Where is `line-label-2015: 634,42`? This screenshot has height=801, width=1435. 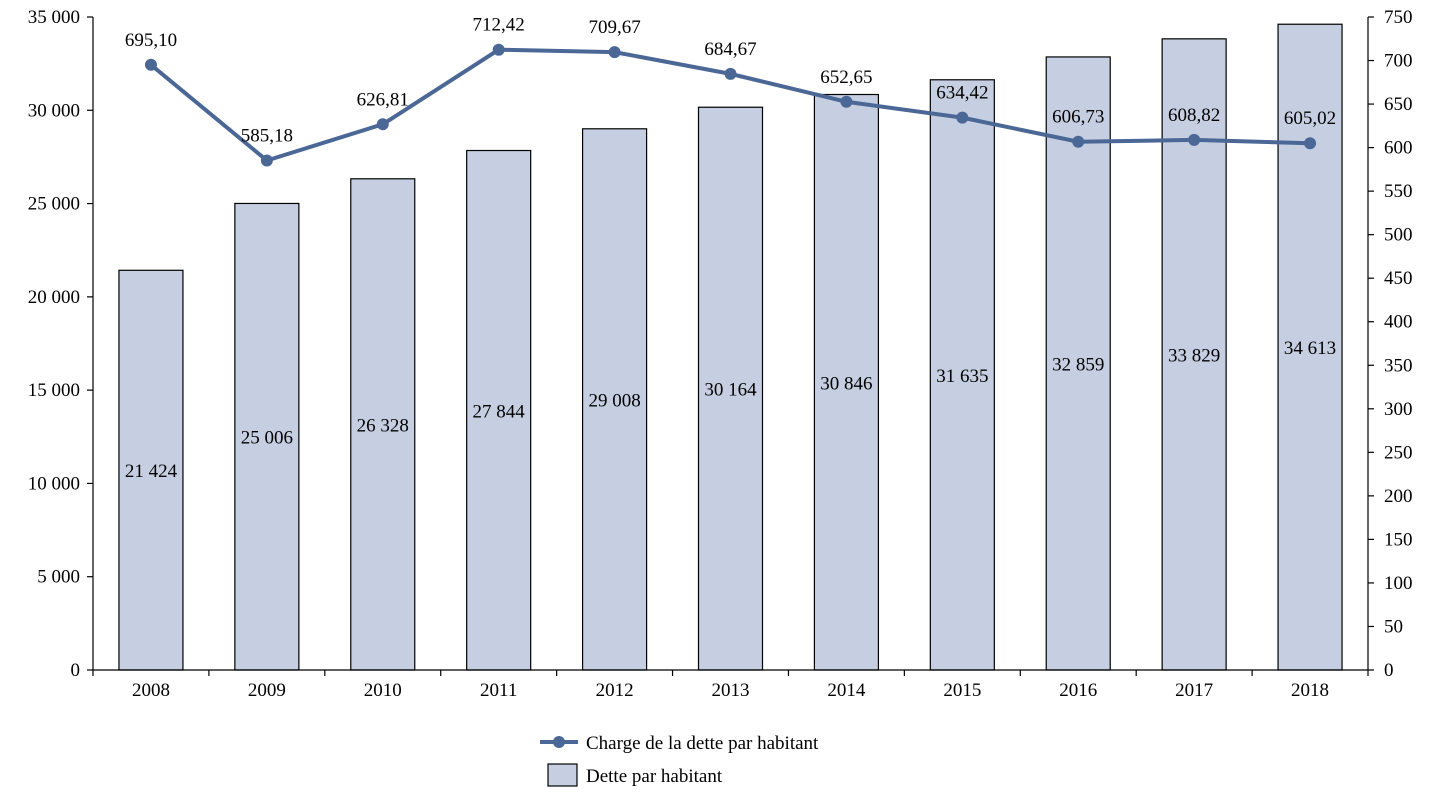 line-label-2015: 634,42 is located at coordinates (962, 93).